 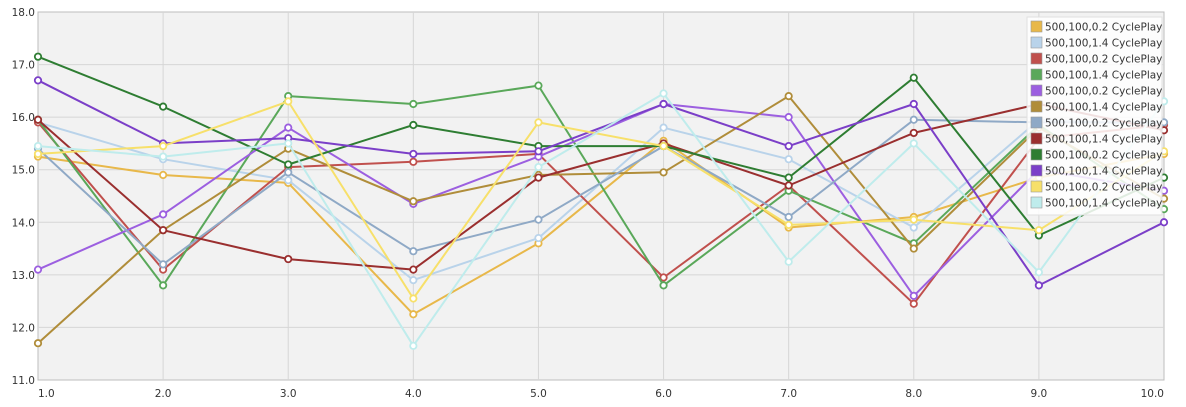 What do you see at coordinates (1039, 394) in the screenshot?
I see `x-tick-label: 9.0` at bounding box center [1039, 394].